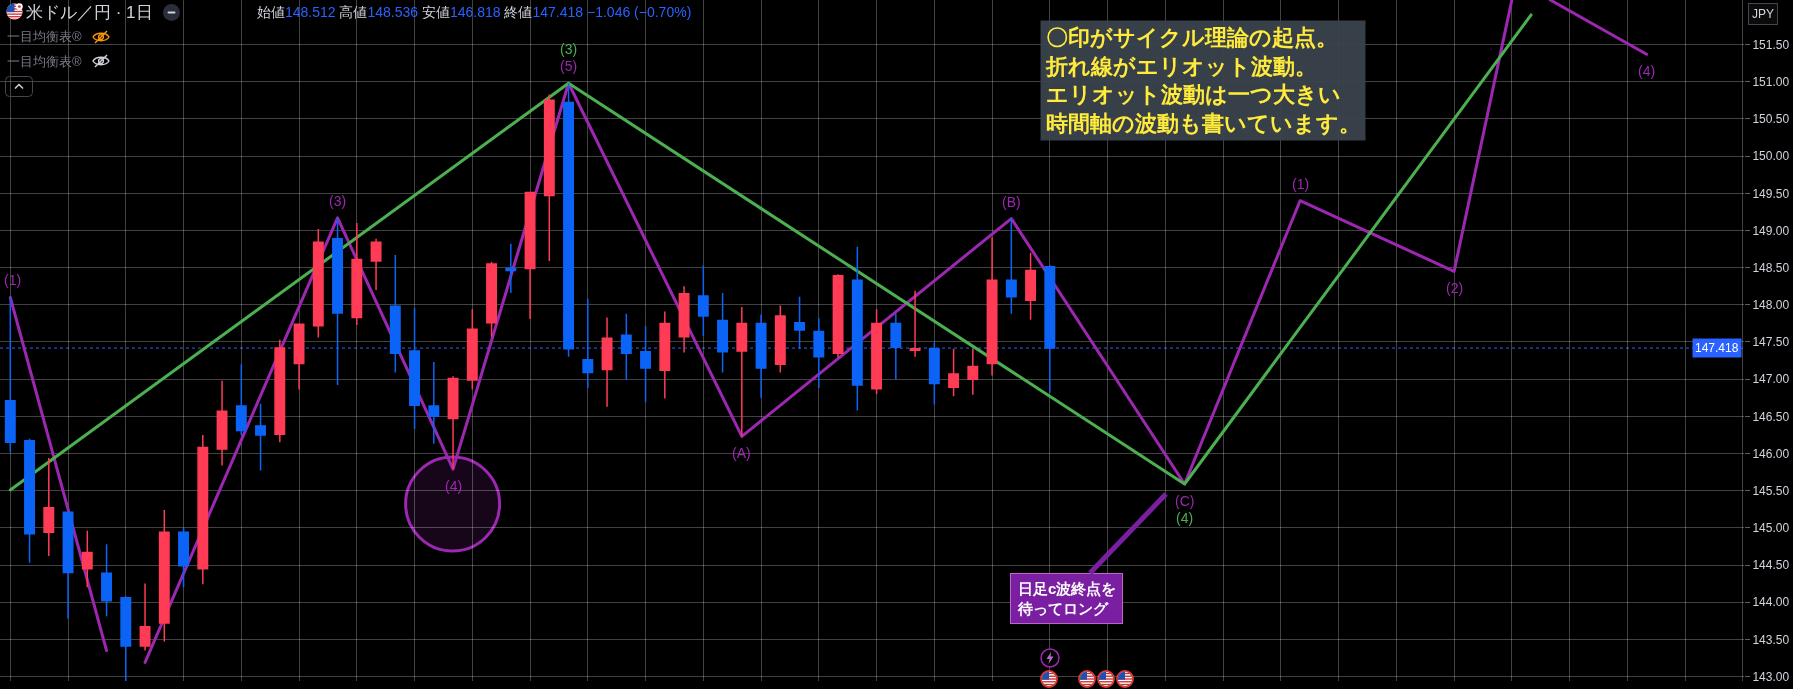 This screenshot has width=1793, height=689. I want to click on y-axis-title: JPY, so click(1763, 14).